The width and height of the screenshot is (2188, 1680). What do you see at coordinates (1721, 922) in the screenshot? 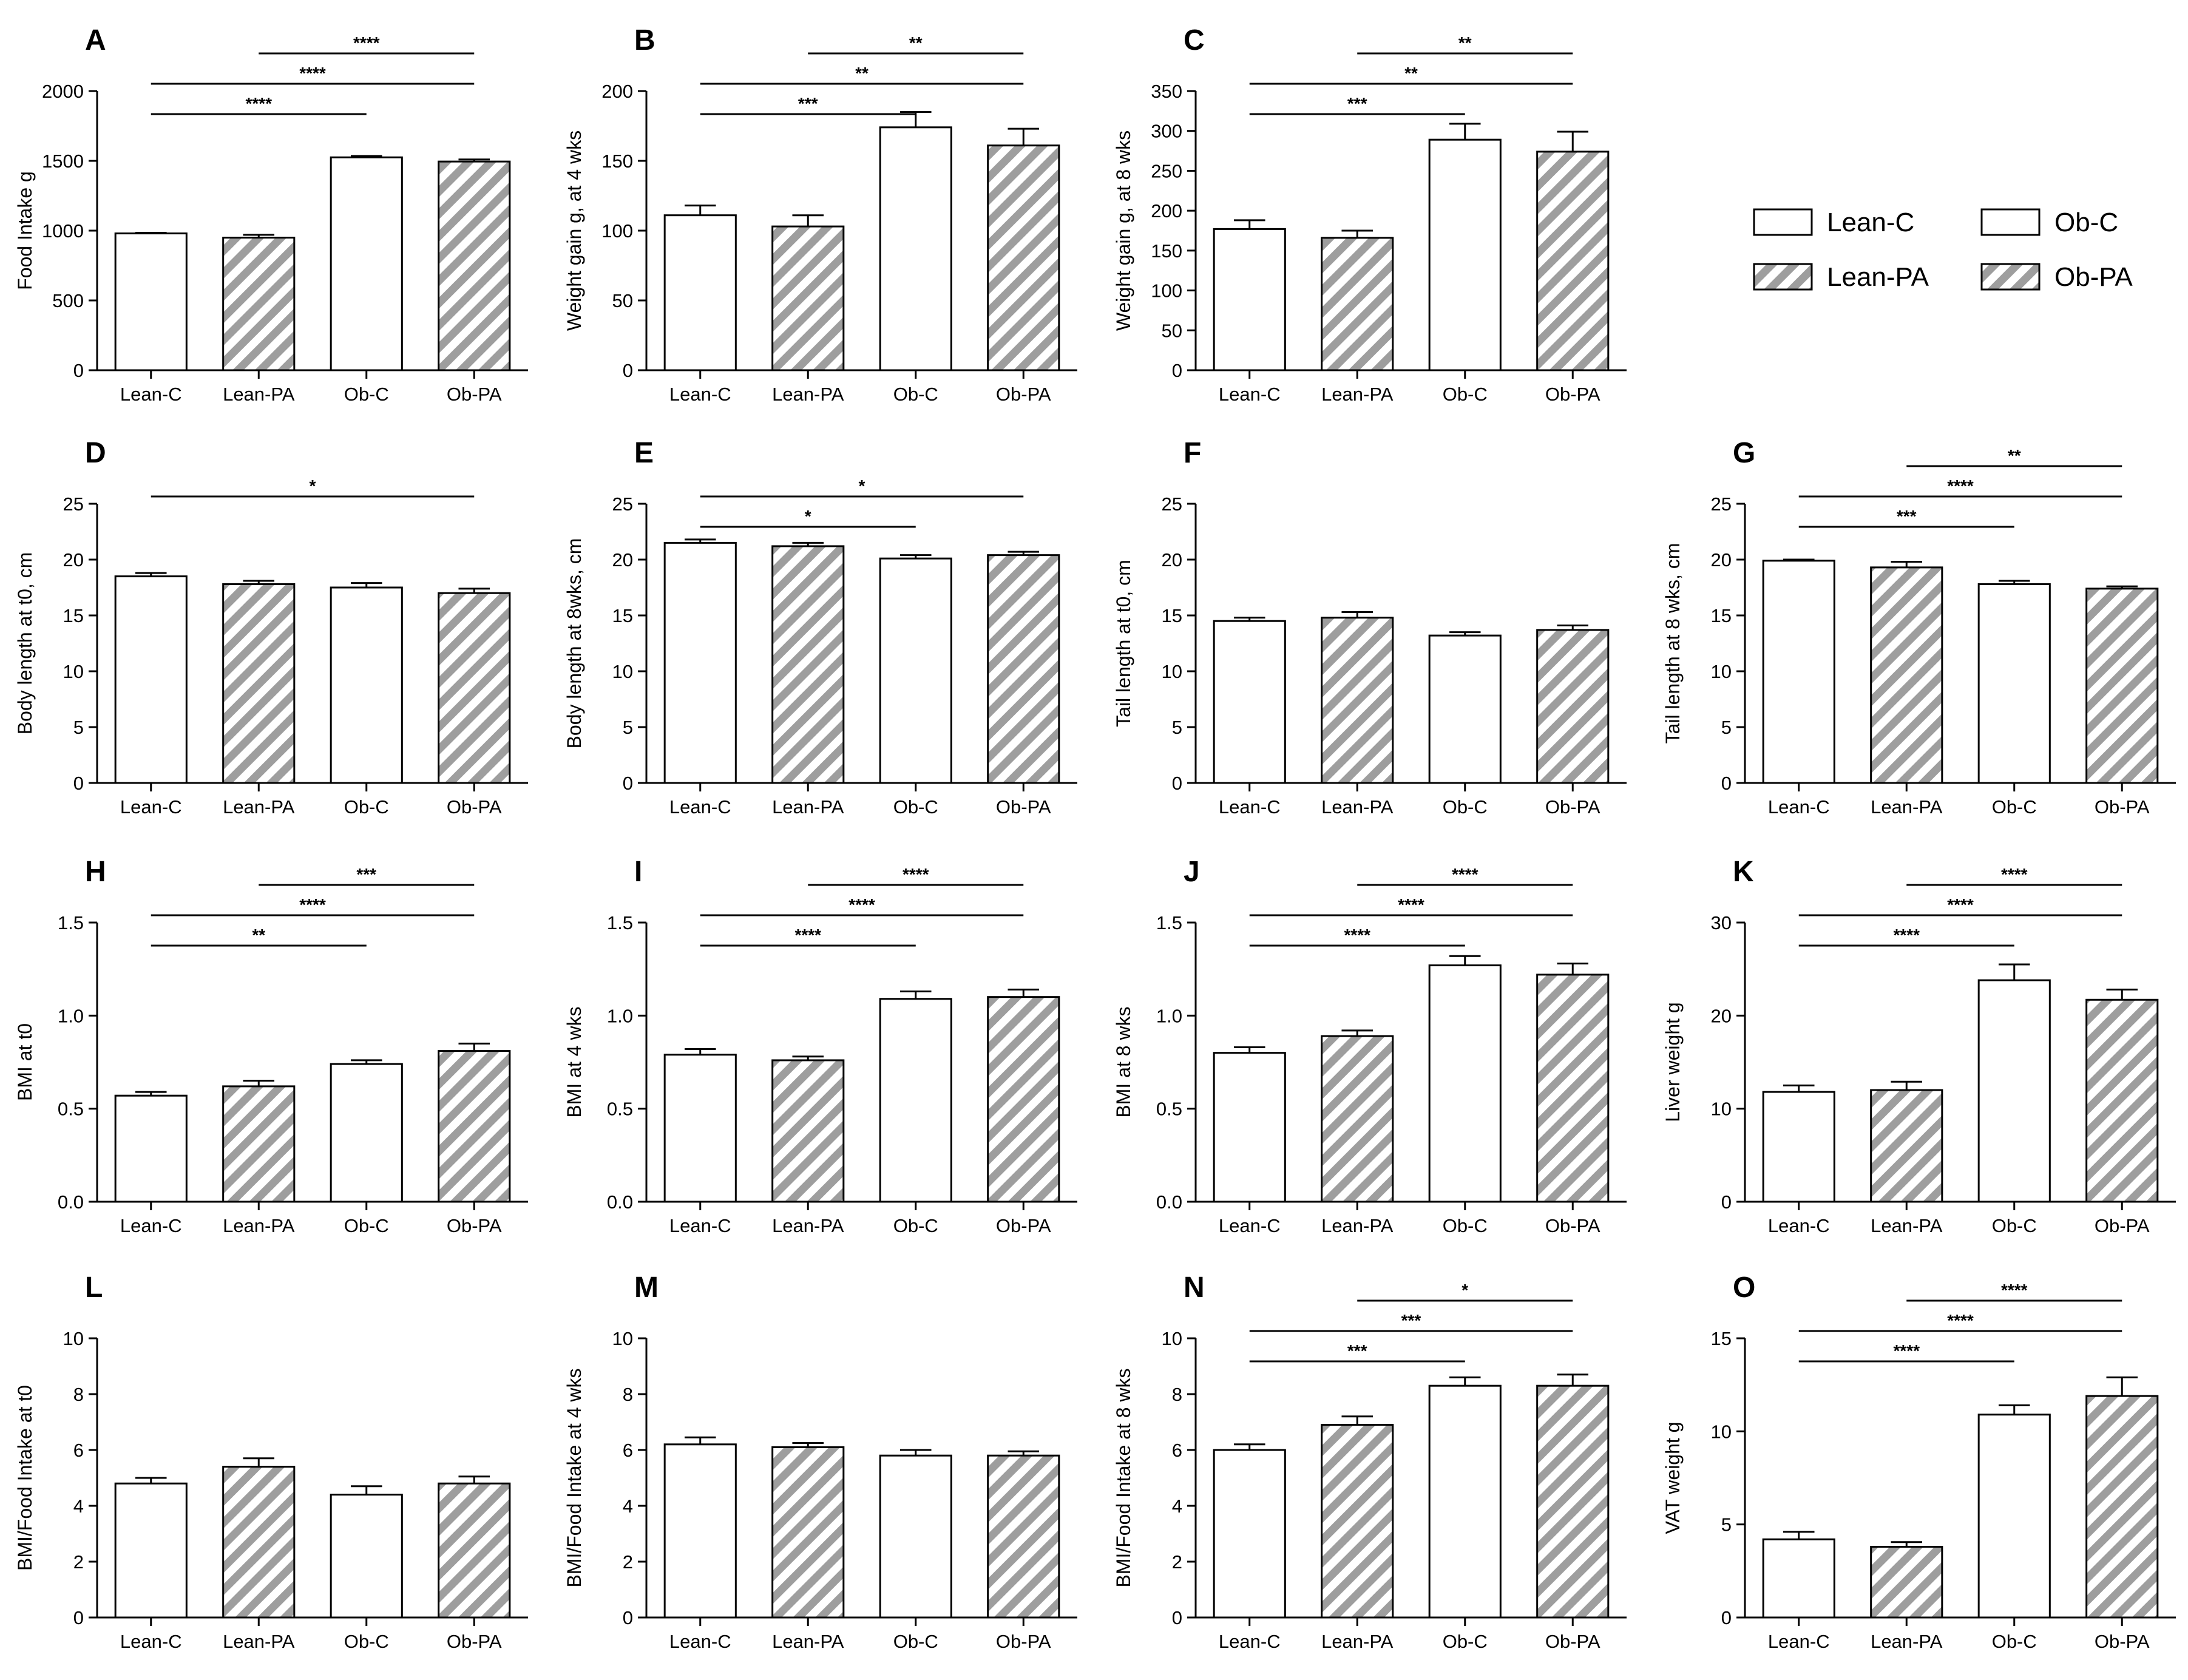
I see `y-tick-label: 30` at bounding box center [1721, 922].